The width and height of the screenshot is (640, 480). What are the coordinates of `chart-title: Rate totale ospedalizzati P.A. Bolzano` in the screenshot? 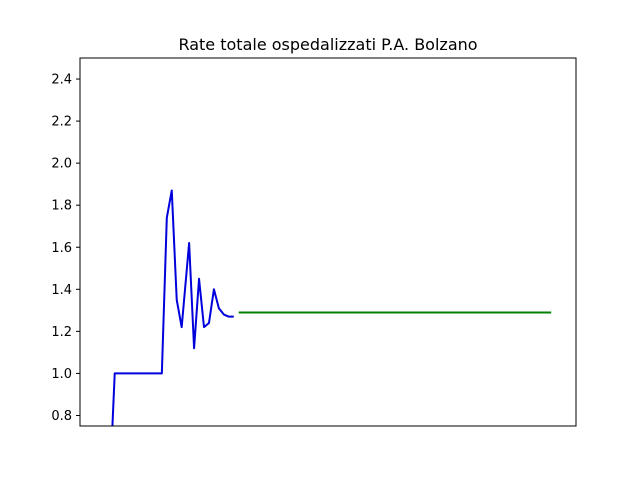 It's located at (327, 44).